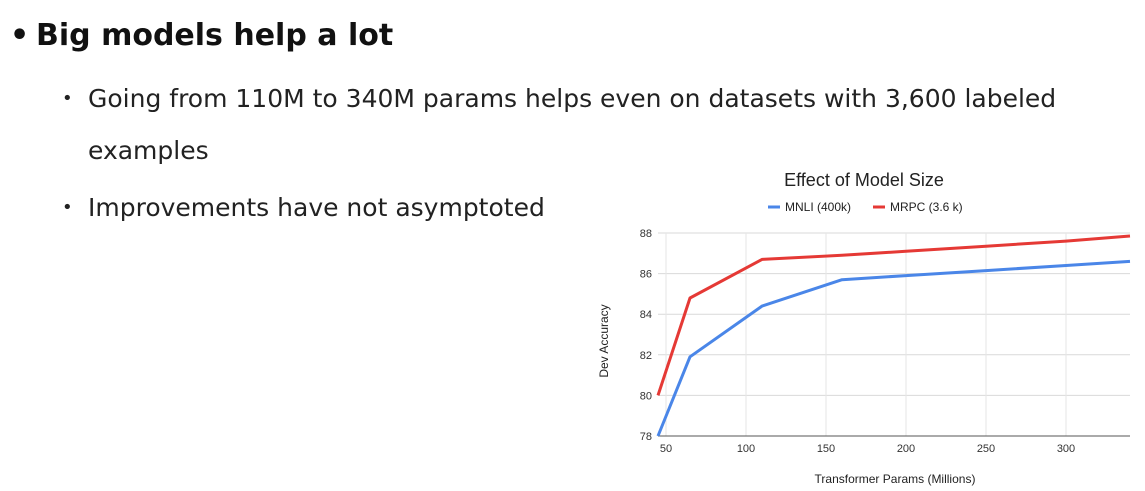  I want to click on y-tick-label: 78, so click(646, 437).